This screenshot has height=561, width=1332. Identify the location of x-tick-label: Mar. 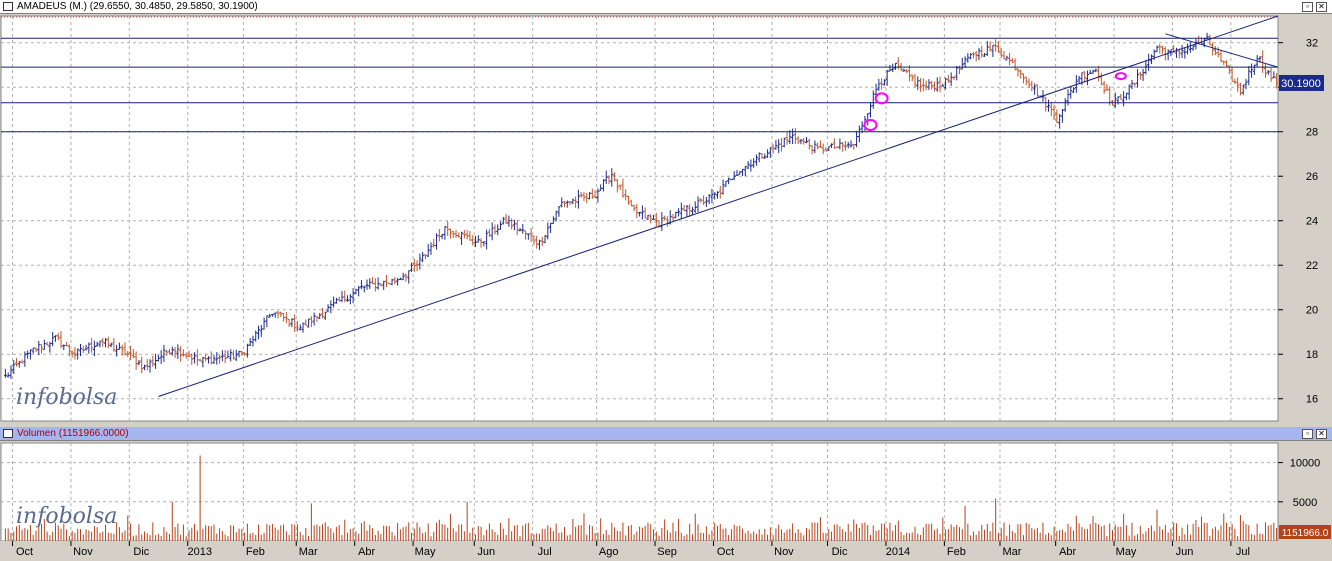
(308, 552).